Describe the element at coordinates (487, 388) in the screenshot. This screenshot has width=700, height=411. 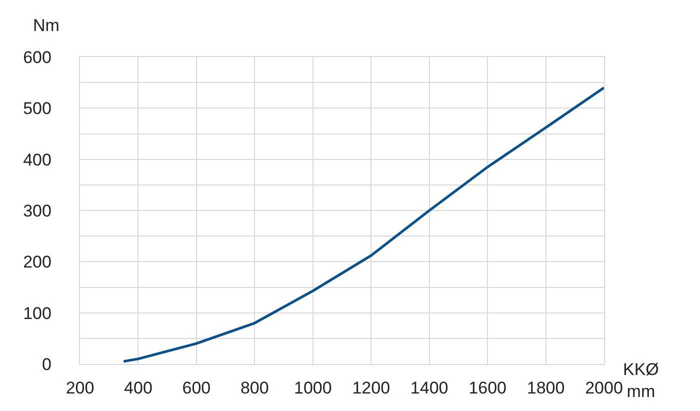
I see `x-tick-label: 1600` at that location.